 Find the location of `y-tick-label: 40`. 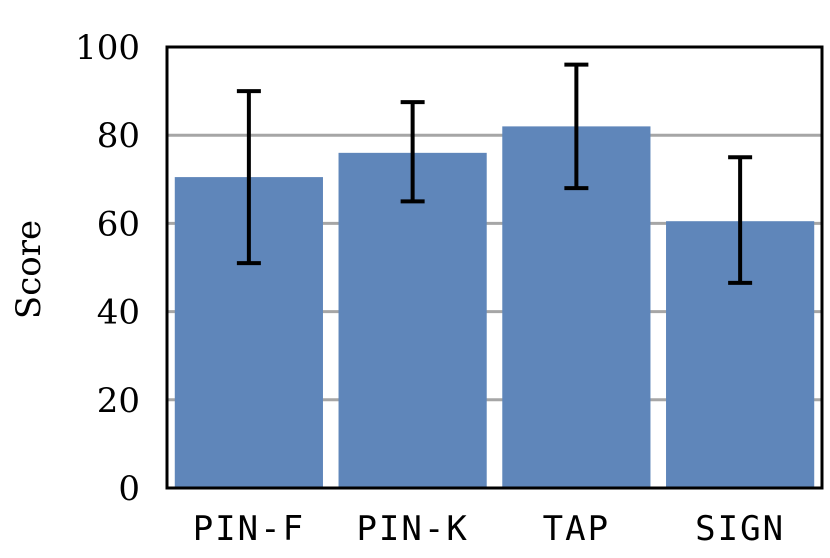

y-tick-label: 40 is located at coordinates (118, 313).